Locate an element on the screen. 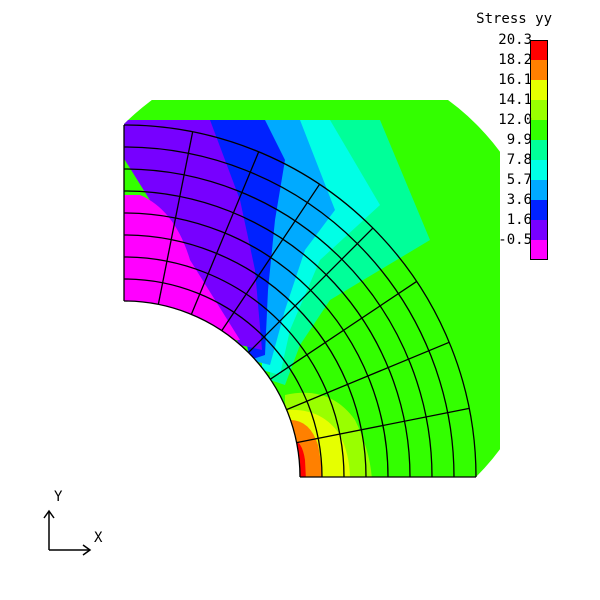 This screenshot has height=600, width=600. legend-label: 9.9 is located at coordinates (519, 140).